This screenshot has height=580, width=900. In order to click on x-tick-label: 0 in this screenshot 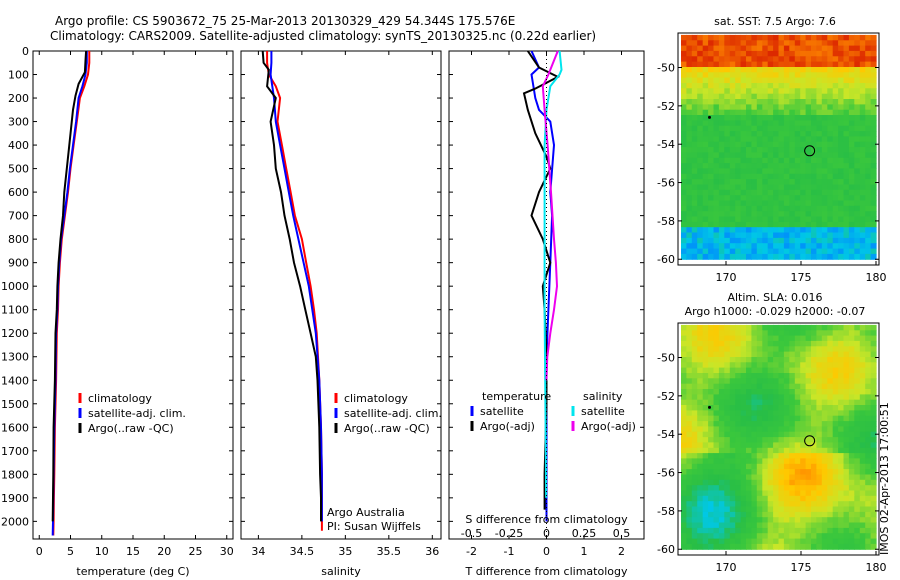, I will do `click(546, 551)`.